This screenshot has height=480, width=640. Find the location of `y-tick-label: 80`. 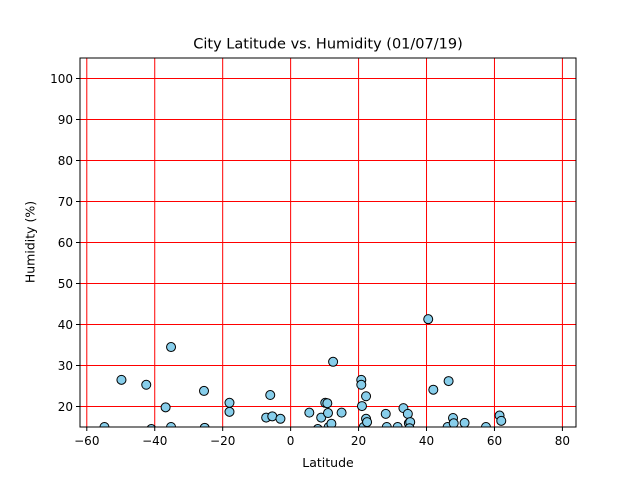

y-tick-label: 80 is located at coordinates (65, 161).